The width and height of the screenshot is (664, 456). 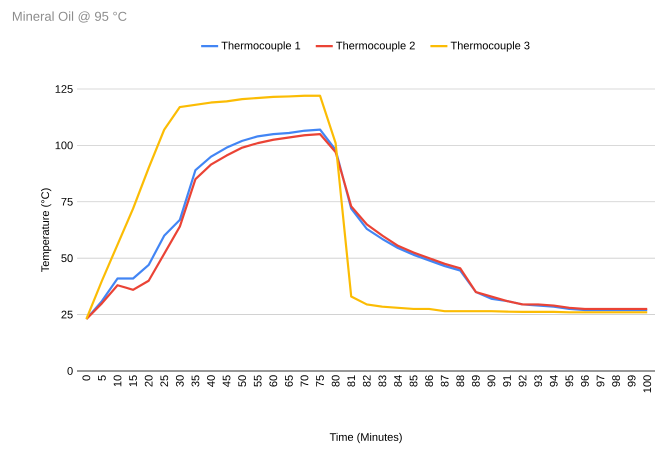 What do you see at coordinates (647, 383) in the screenshot?
I see `x-tick-label: 100` at bounding box center [647, 383].